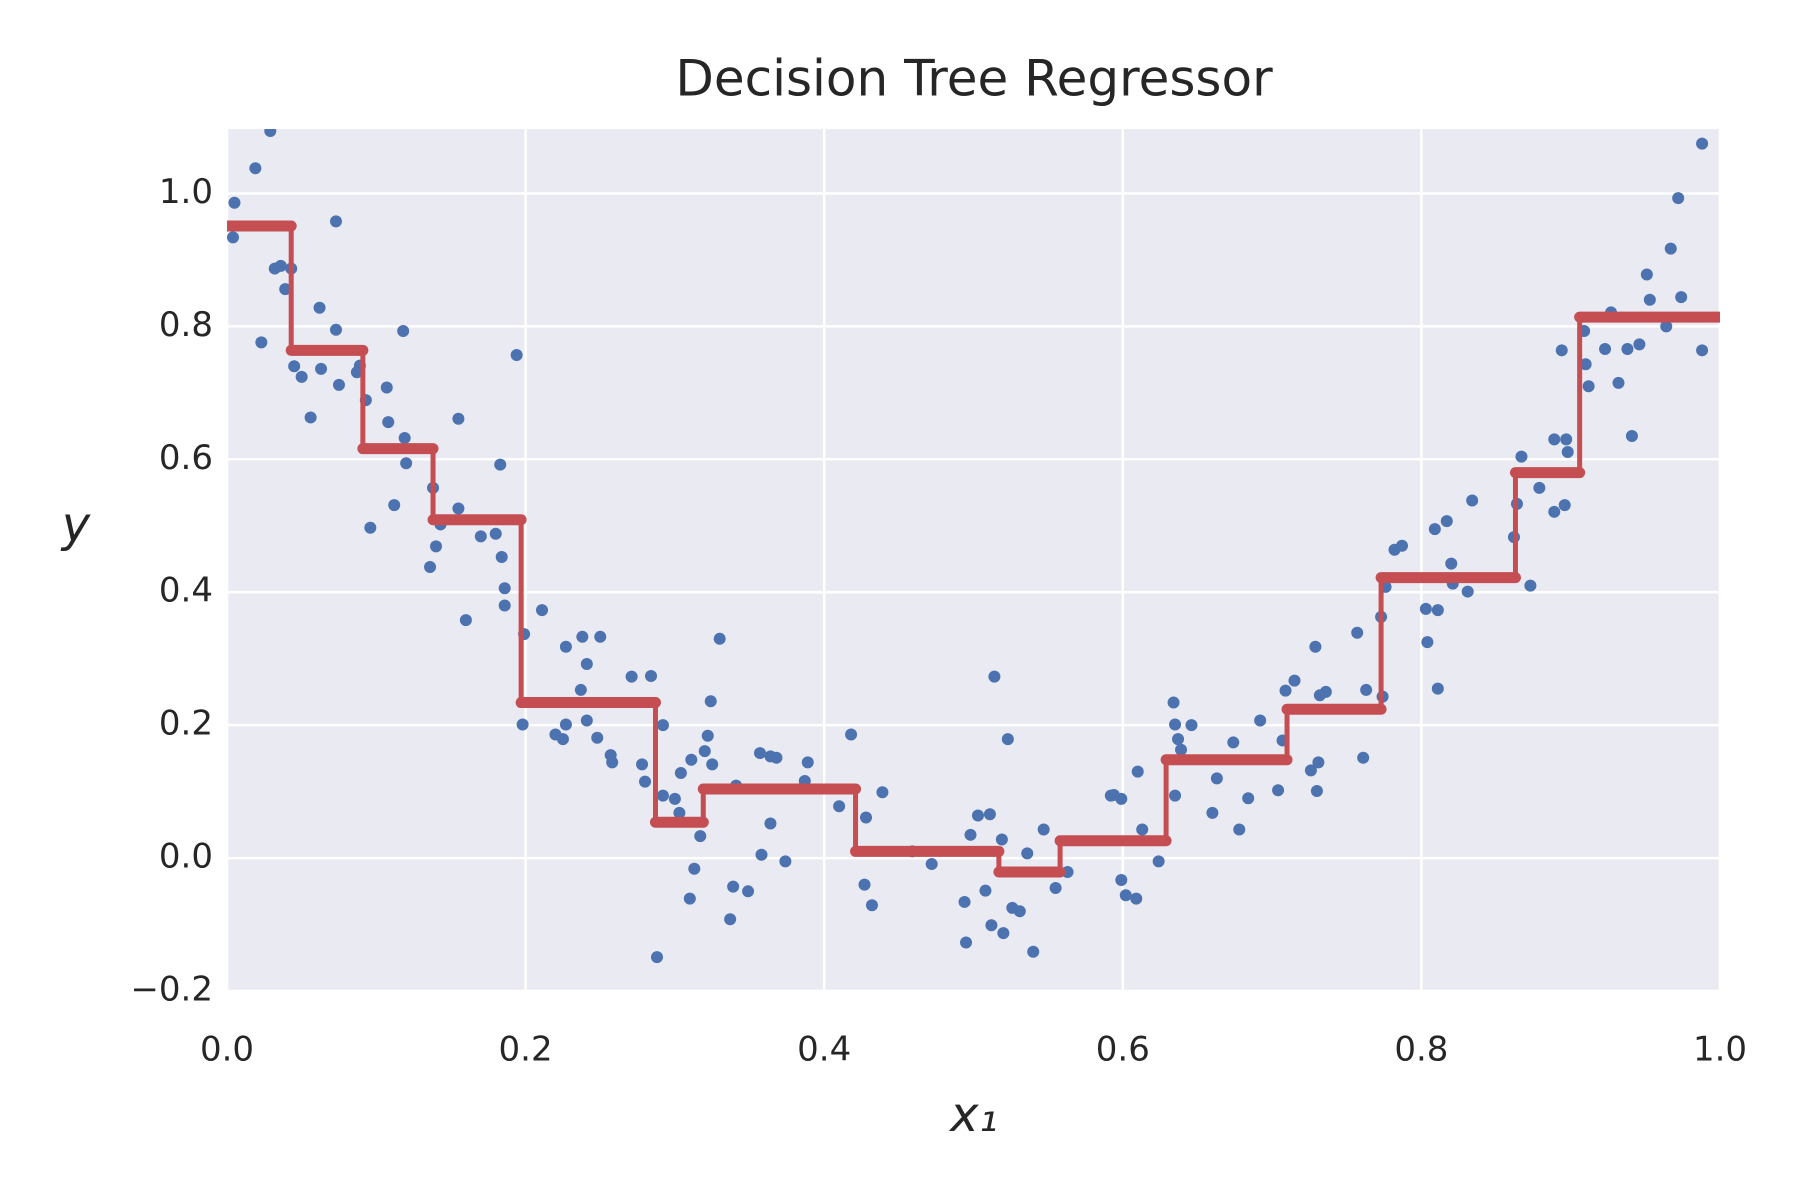  What do you see at coordinates (171, 990) in the screenshot?
I see `y-tick-label: −0.2` at bounding box center [171, 990].